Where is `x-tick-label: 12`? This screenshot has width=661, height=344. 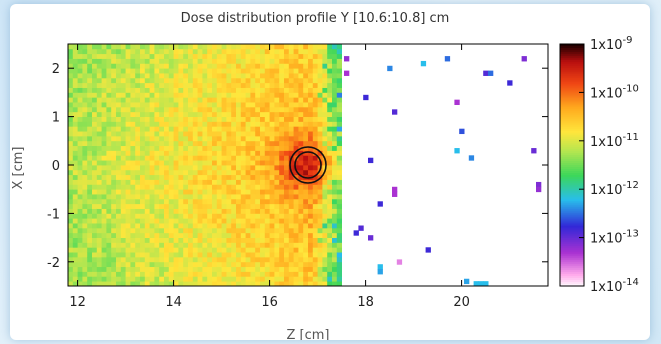
x-tick-label: 12 is located at coordinates (77, 302).